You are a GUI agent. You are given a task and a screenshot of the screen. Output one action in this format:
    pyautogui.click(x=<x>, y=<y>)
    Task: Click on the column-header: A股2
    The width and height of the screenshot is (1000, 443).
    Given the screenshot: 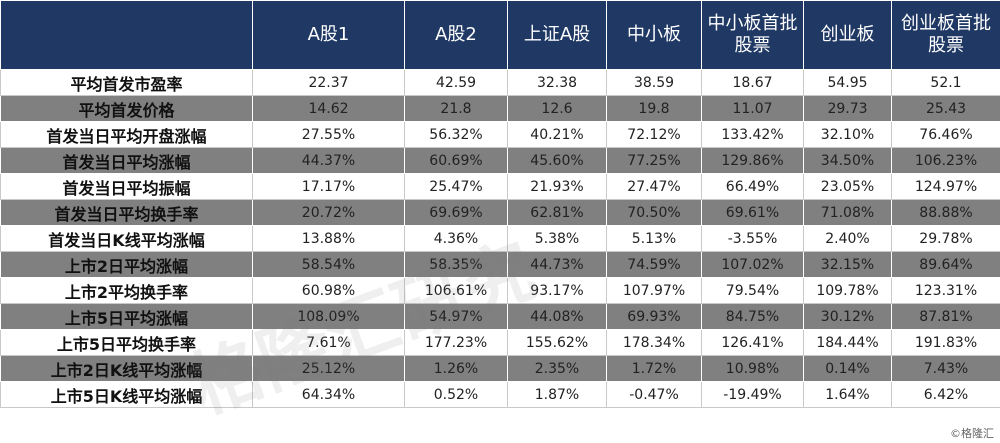 What is the action you would take?
    pyautogui.click(x=456, y=35)
    